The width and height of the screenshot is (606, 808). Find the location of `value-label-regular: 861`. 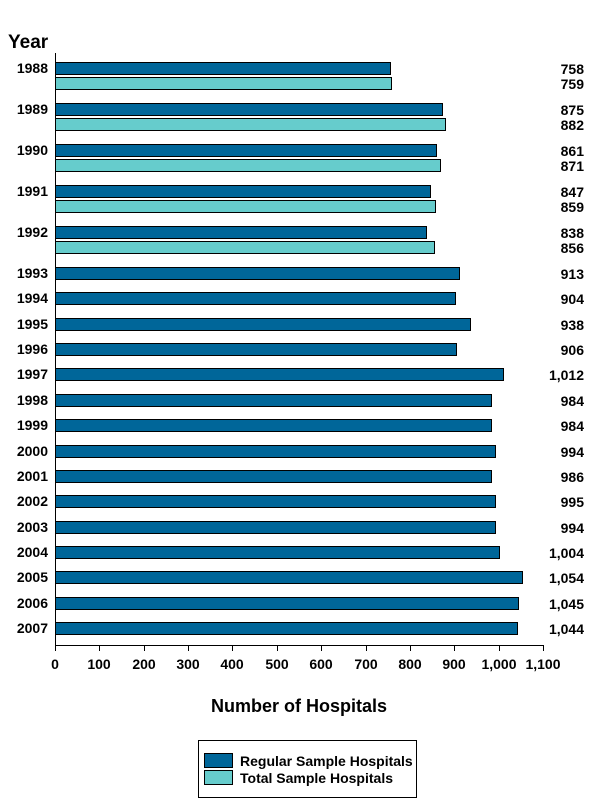

value-label-regular: 861 is located at coordinates (572, 151).